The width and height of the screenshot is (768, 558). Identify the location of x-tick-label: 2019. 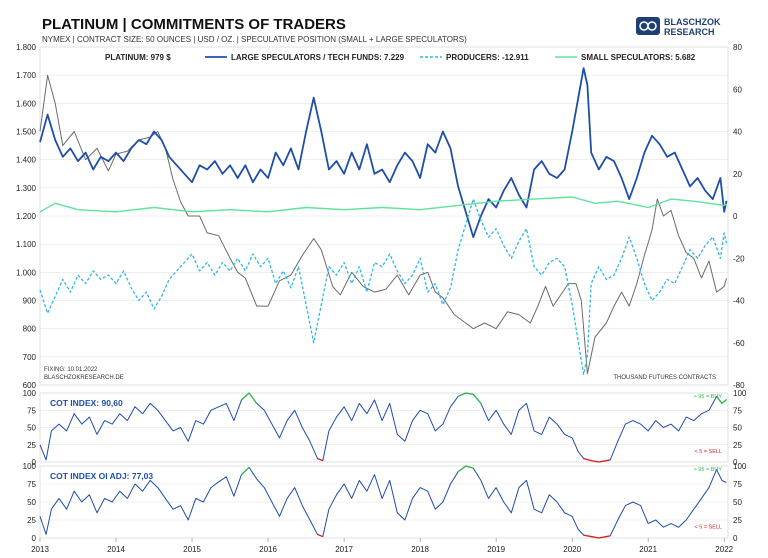
(496, 549).